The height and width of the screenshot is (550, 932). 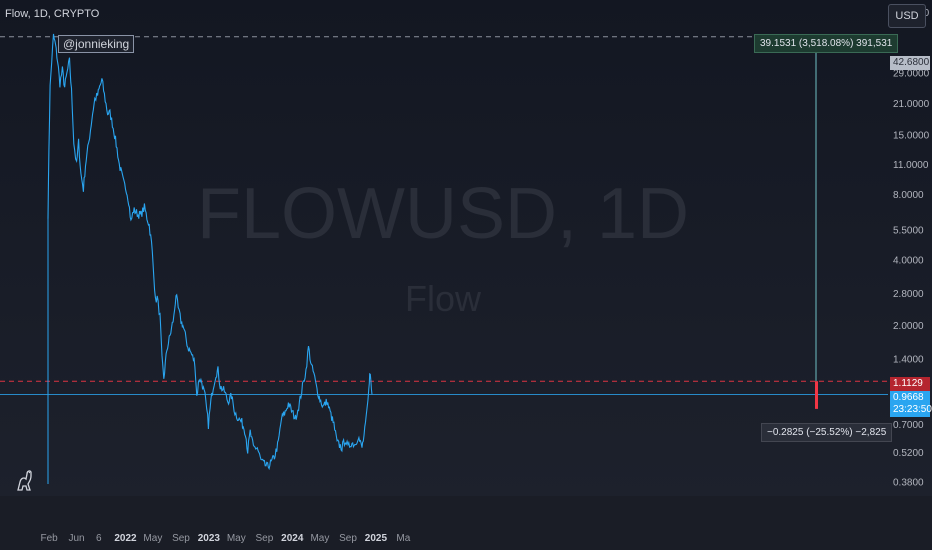 I want to click on x-tick-label: 2022, so click(x=125, y=538).